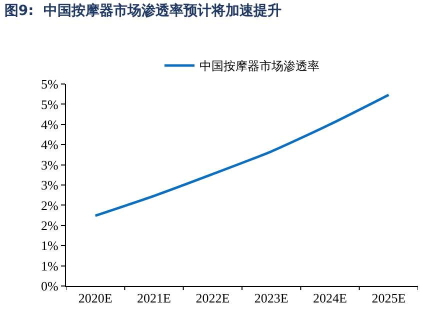 Image resolution: width=440 pixels, height=336 pixels. I want to click on x-tick-label: 2020E, so click(95, 298).